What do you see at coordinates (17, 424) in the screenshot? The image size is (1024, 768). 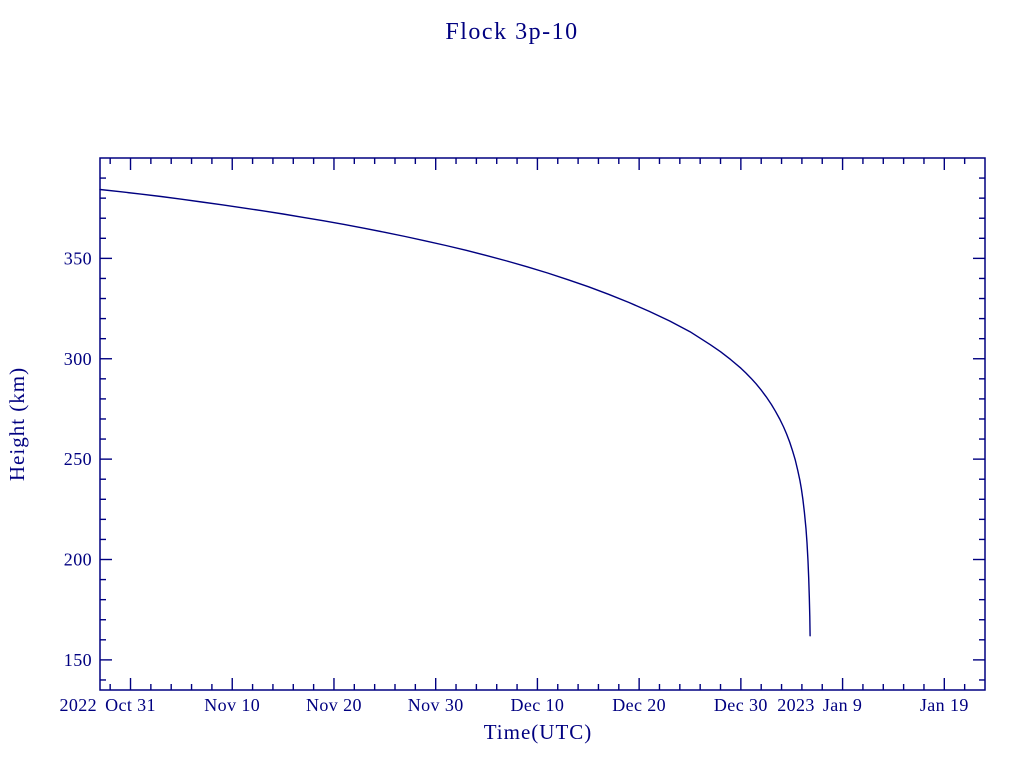 I see `y-axis-label: Height (km)` at bounding box center [17, 424].